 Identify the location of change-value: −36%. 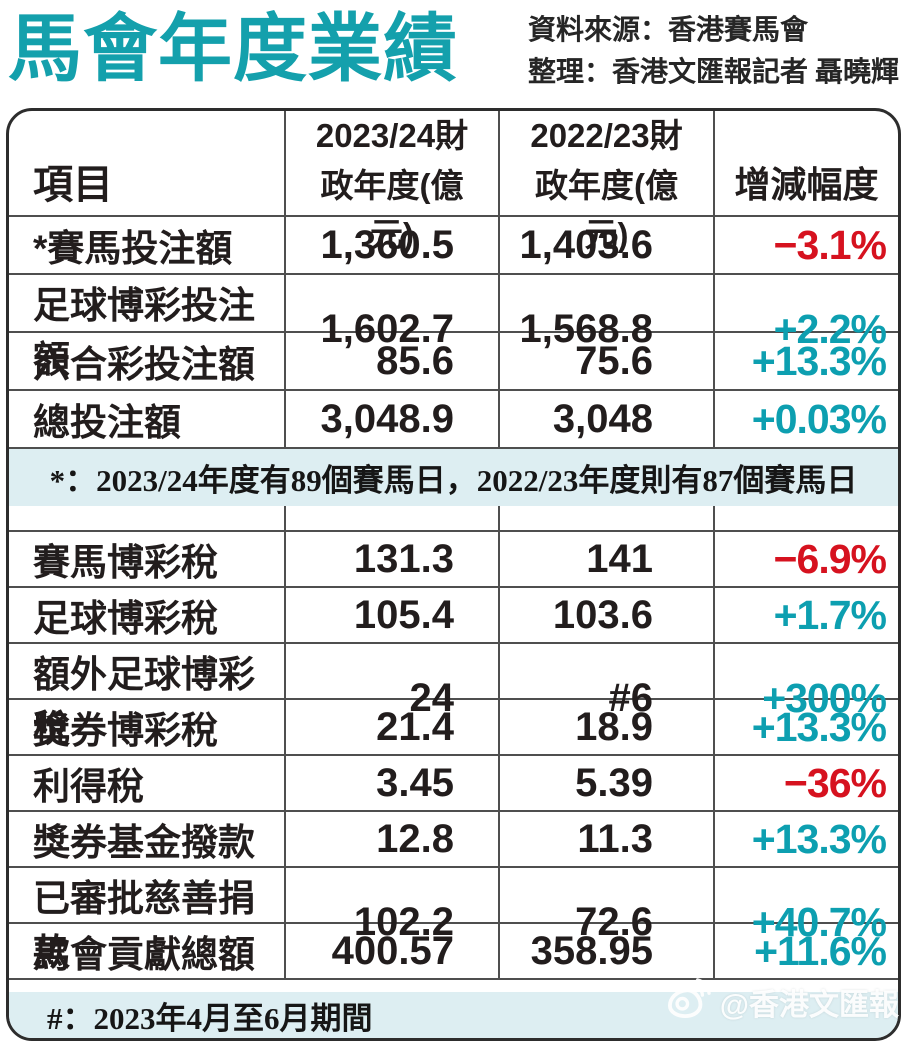
(835, 782).